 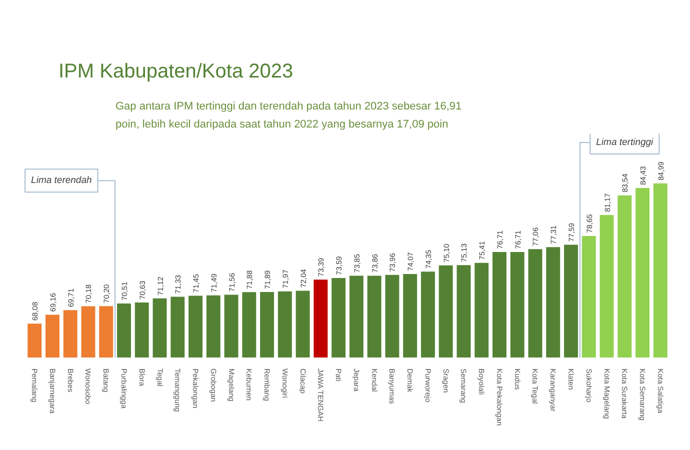 What do you see at coordinates (176, 71) in the screenshot?
I see `chart-title: IPM Kabupaten/Kota 2023` at bounding box center [176, 71].